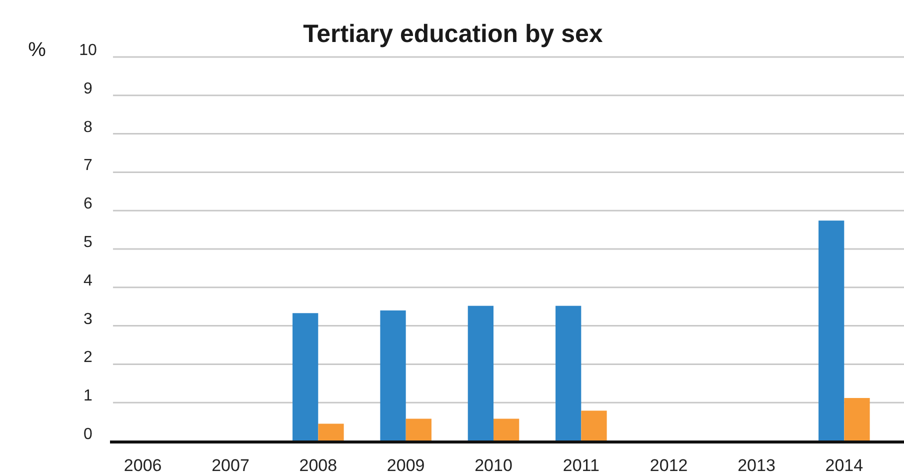  I want to click on x-tick-label: 2009, so click(405, 465).